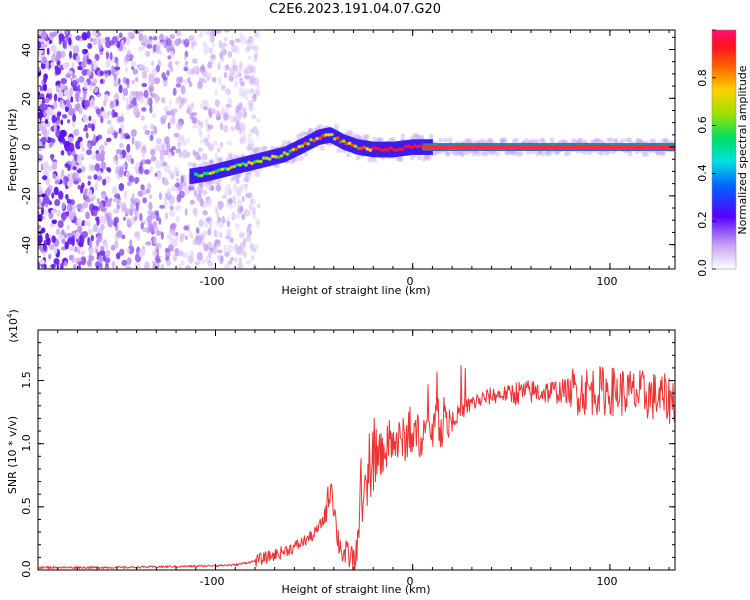 Image resolution: width=750 pixels, height=600 pixels. I want to click on colorbar-tick-label-4: 0.8, so click(702, 78).